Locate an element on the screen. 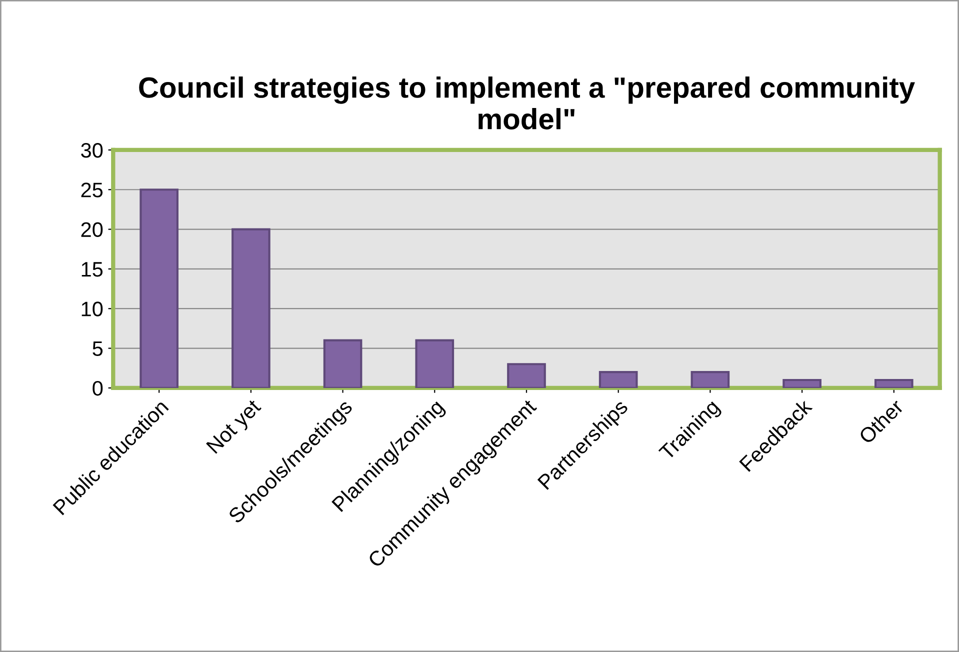  y-tick-label: 0 is located at coordinates (97, 388).